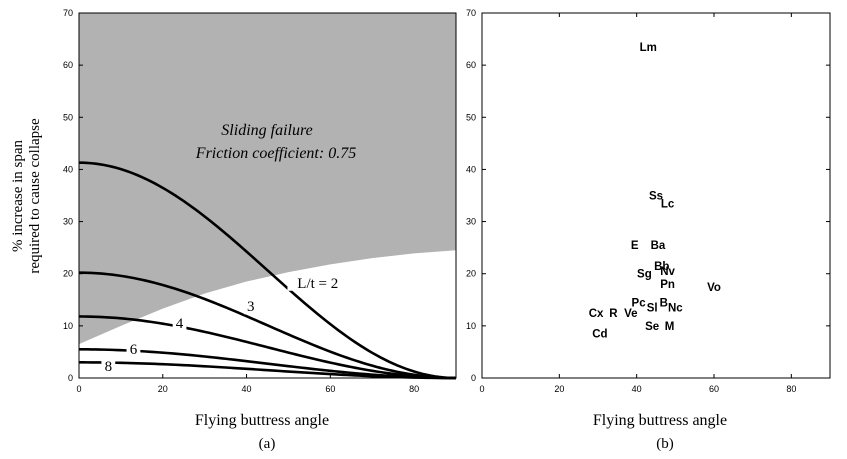  What do you see at coordinates (471, 274) in the screenshot?
I see `panel-b-y-tick-label: 20` at bounding box center [471, 274].